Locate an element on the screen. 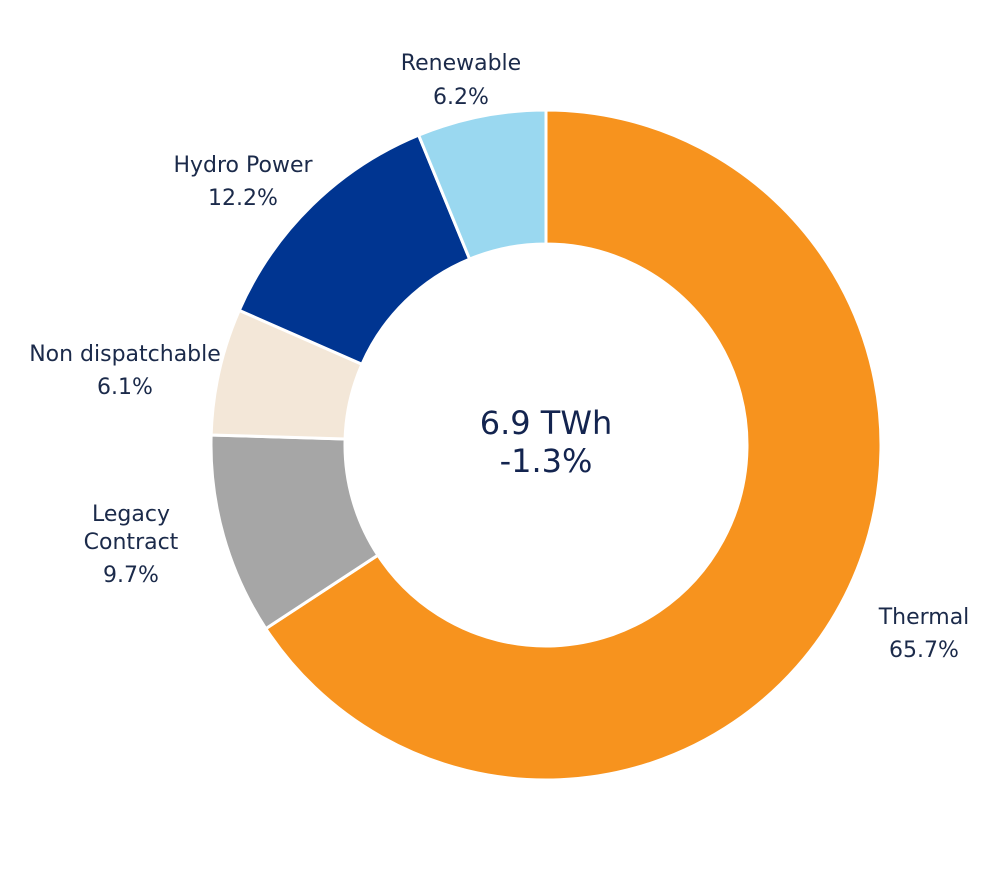  label-legacy-value: 9.7% is located at coordinates (131, 575).